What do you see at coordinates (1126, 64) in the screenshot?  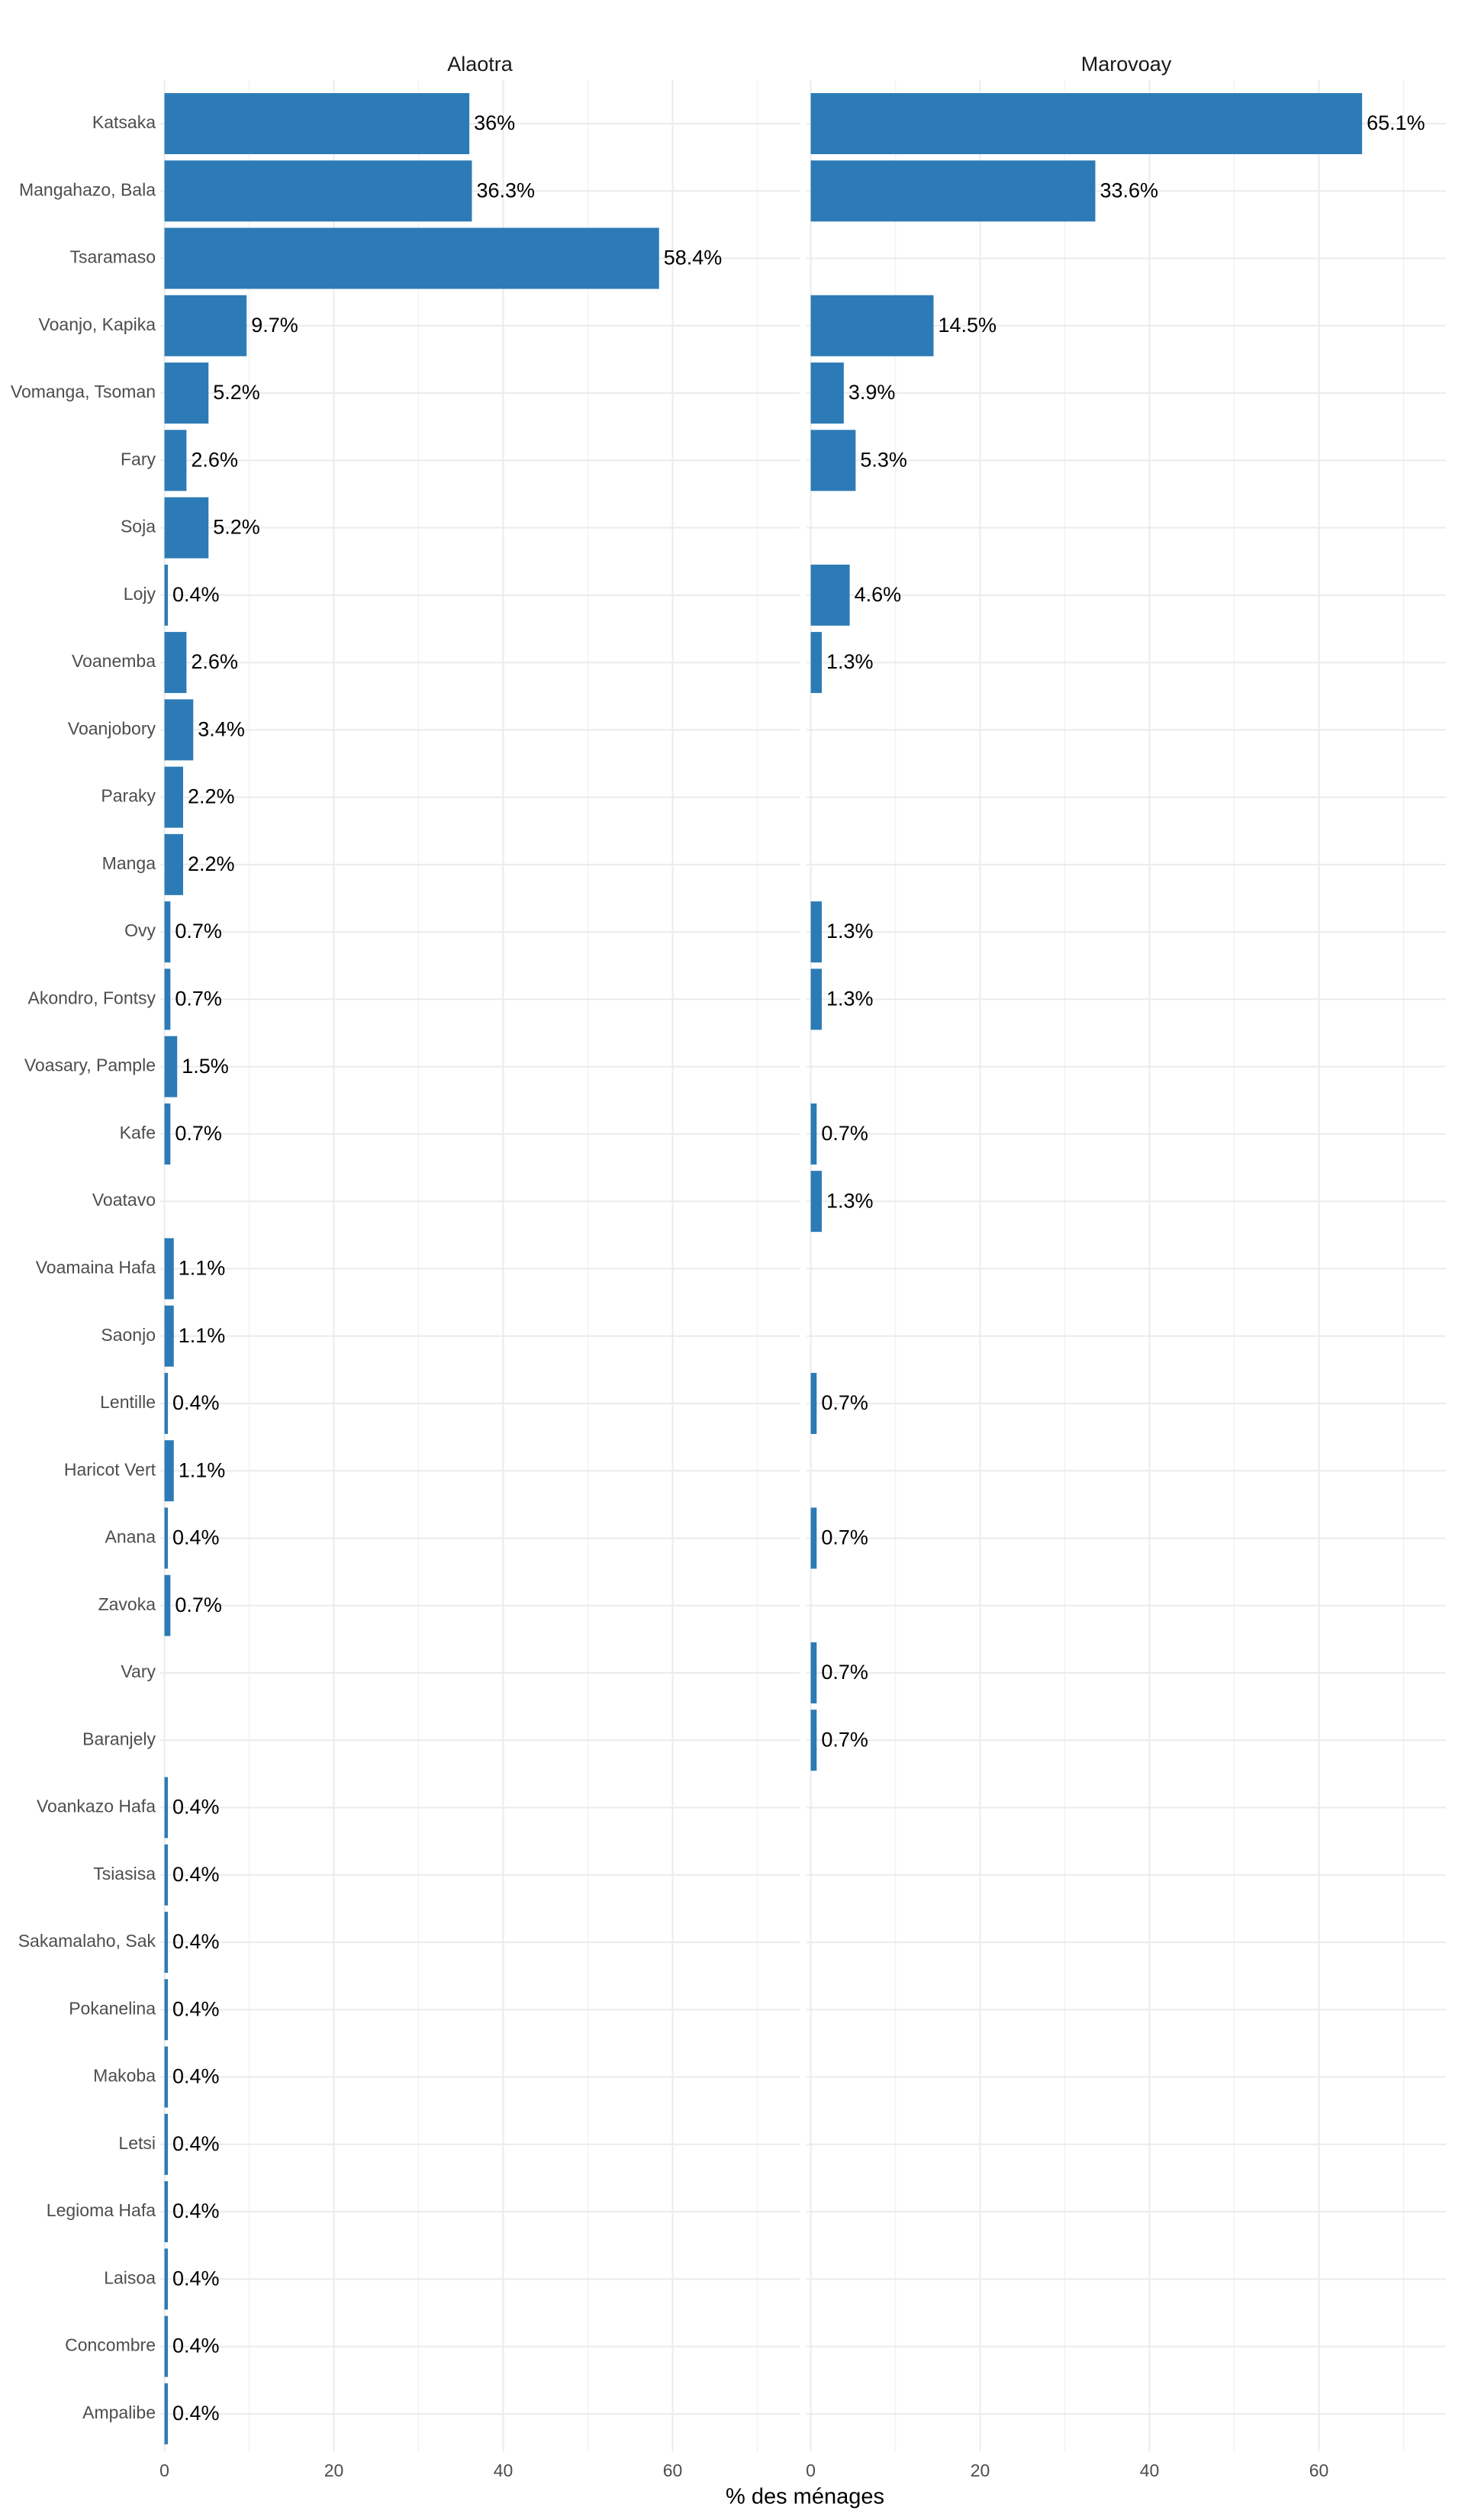 I see `facet-title: Marovoay` at bounding box center [1126, 64].